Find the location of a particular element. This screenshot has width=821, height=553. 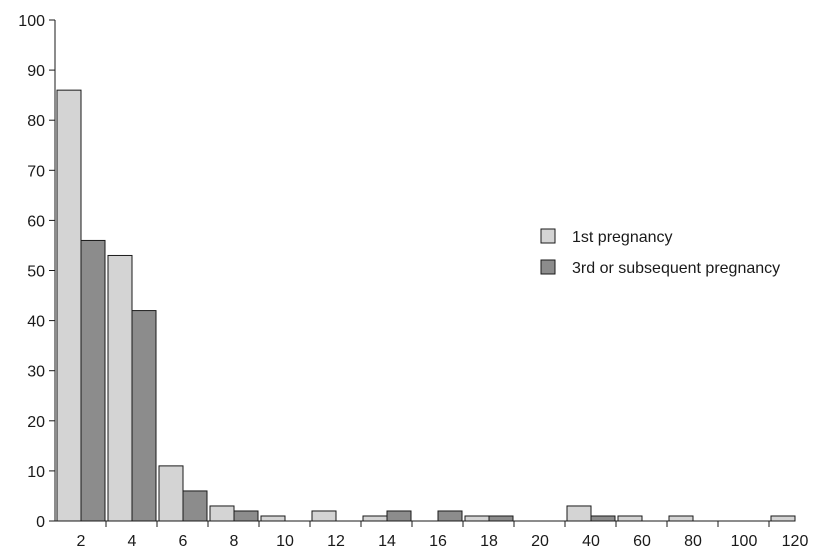

y-tick-label: 0 is located at coordinates (40, 522).